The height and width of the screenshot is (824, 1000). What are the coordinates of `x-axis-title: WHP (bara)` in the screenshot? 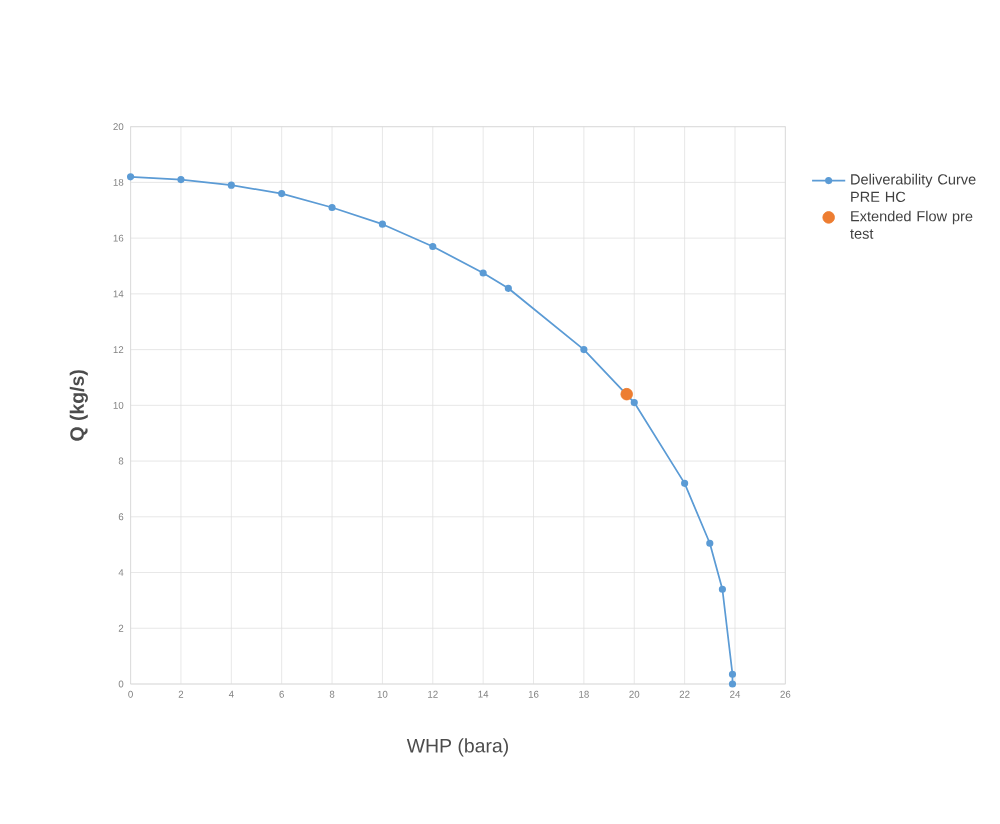 It's located at (457, 747).